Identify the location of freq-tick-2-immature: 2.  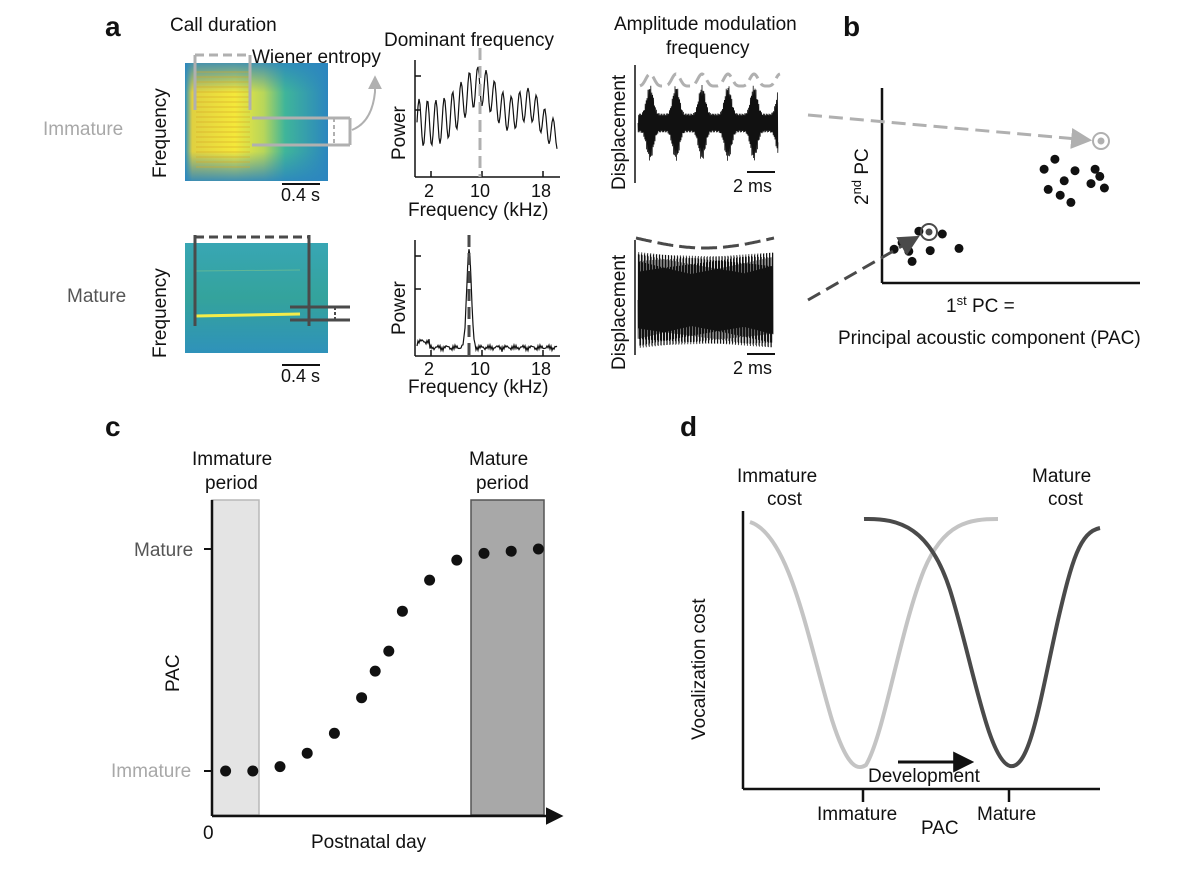
(429, 191).